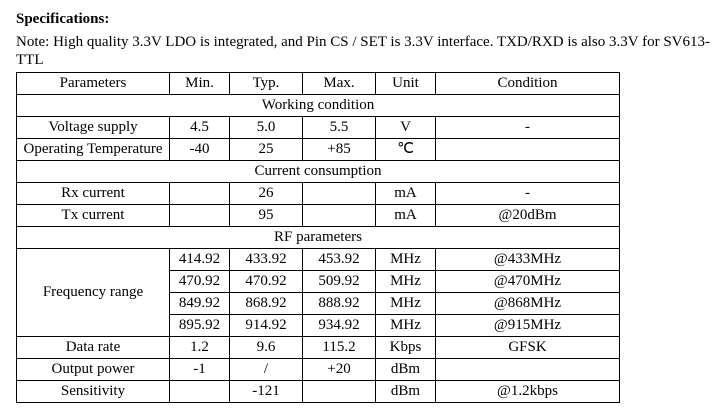 Image resolution: width=721 pixels, height=419 pixels. What do you see at coordinates (339, 369) in the screenshot?
I see `max-cell: +20` at bounding box center [339, 369].